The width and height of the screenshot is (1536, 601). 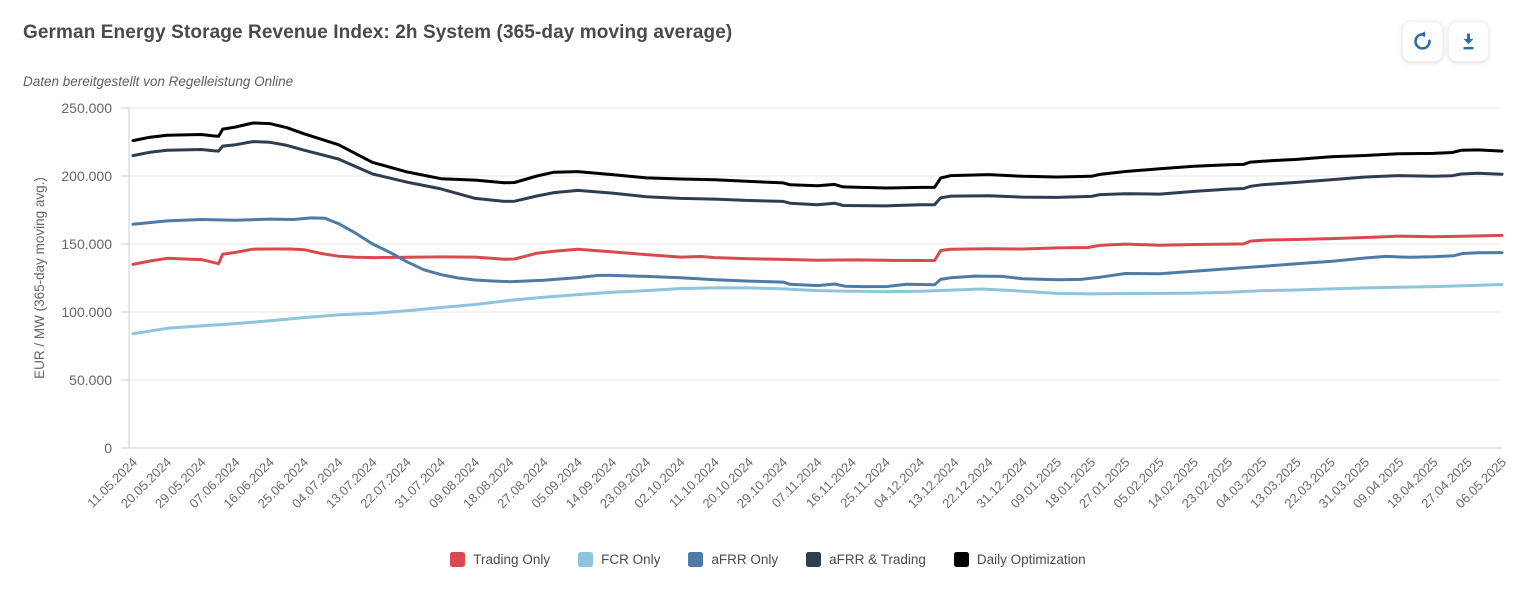 What do you see at coordinates (1445, 41) in the screenshot?
I see `chart-toolbar` at bounding box center [1445, 41].